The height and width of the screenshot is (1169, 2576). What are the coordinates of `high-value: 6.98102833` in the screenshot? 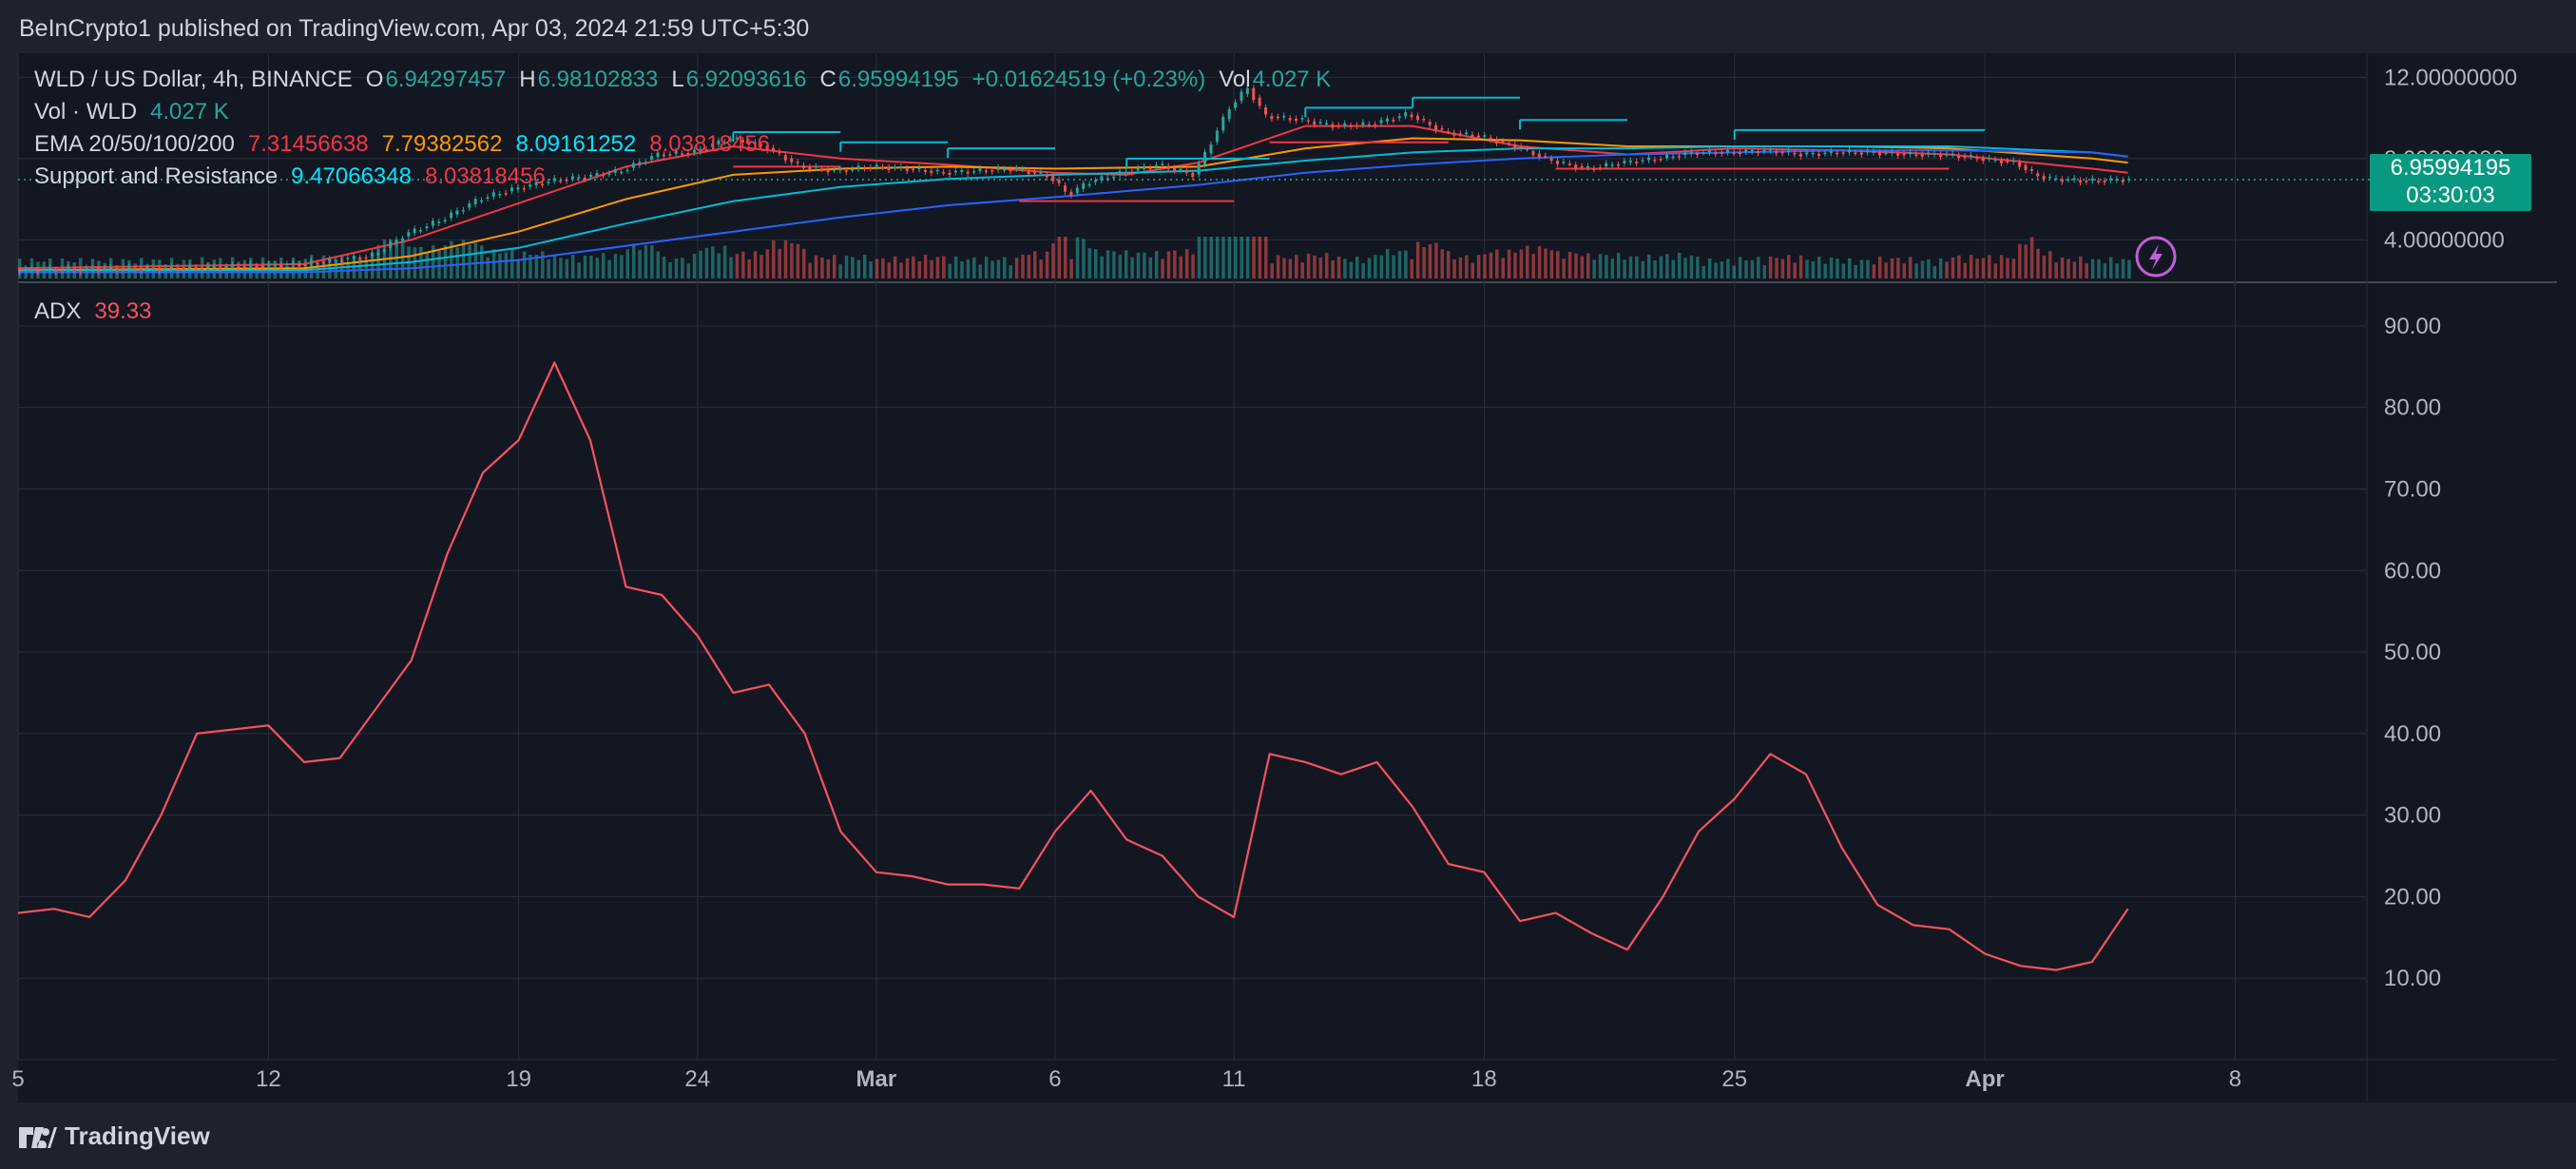 It's located at (598, 79).